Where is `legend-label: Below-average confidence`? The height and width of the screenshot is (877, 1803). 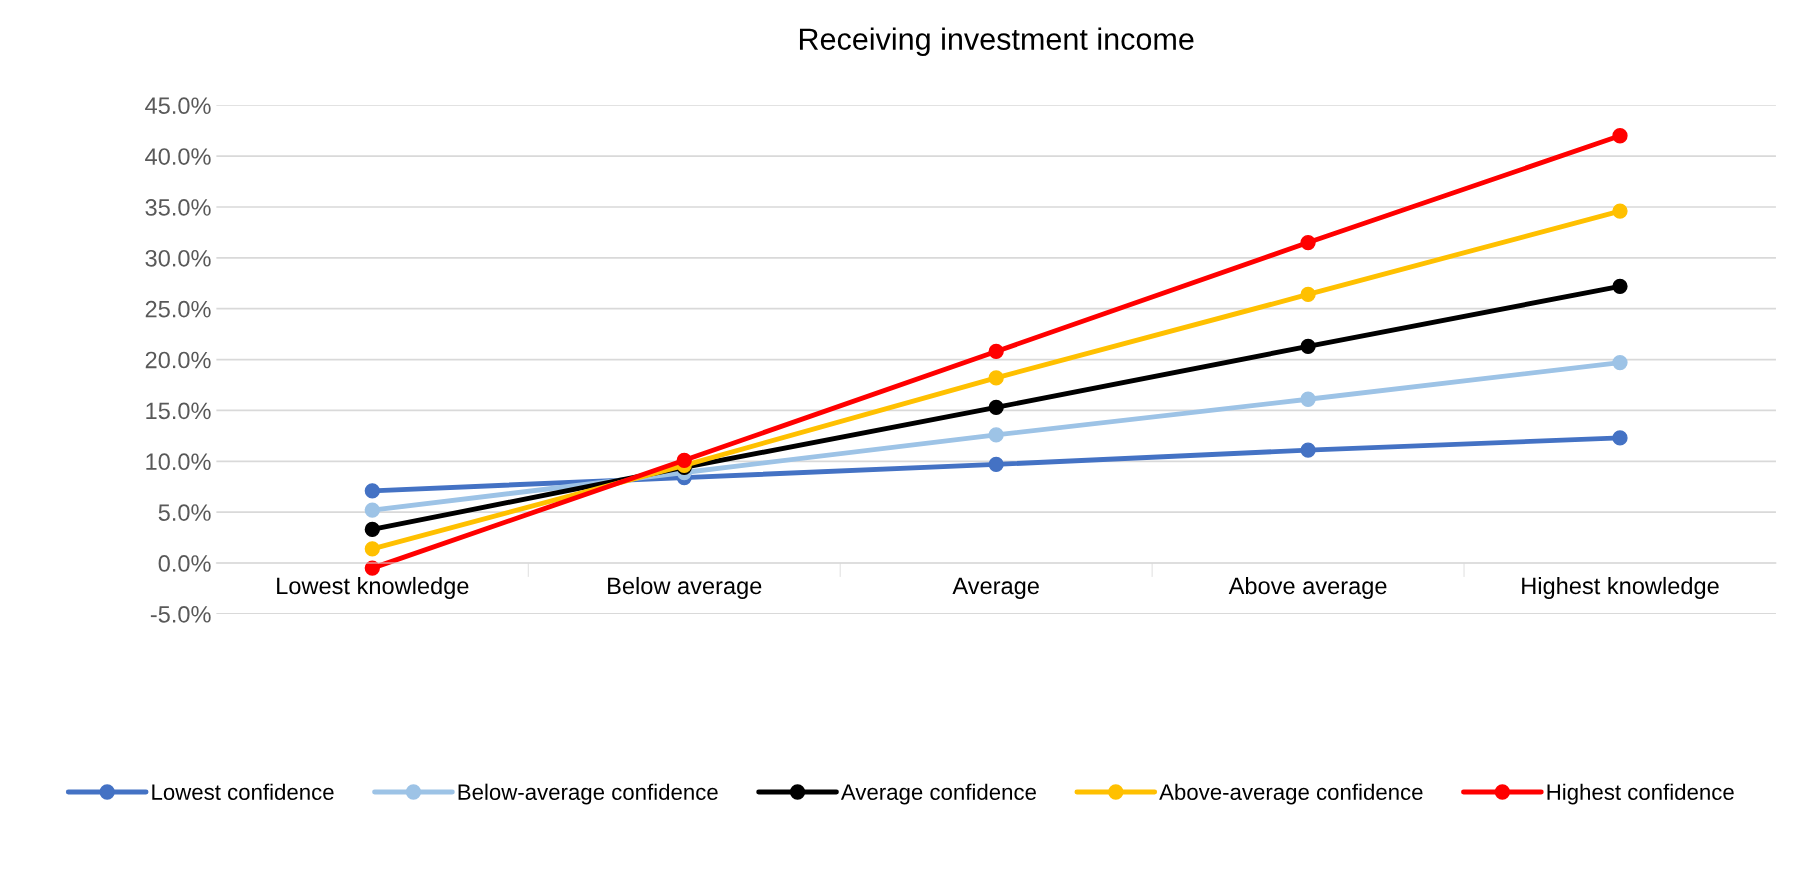
legend-label: Below-average confidence is located at coordinates (588, 794).